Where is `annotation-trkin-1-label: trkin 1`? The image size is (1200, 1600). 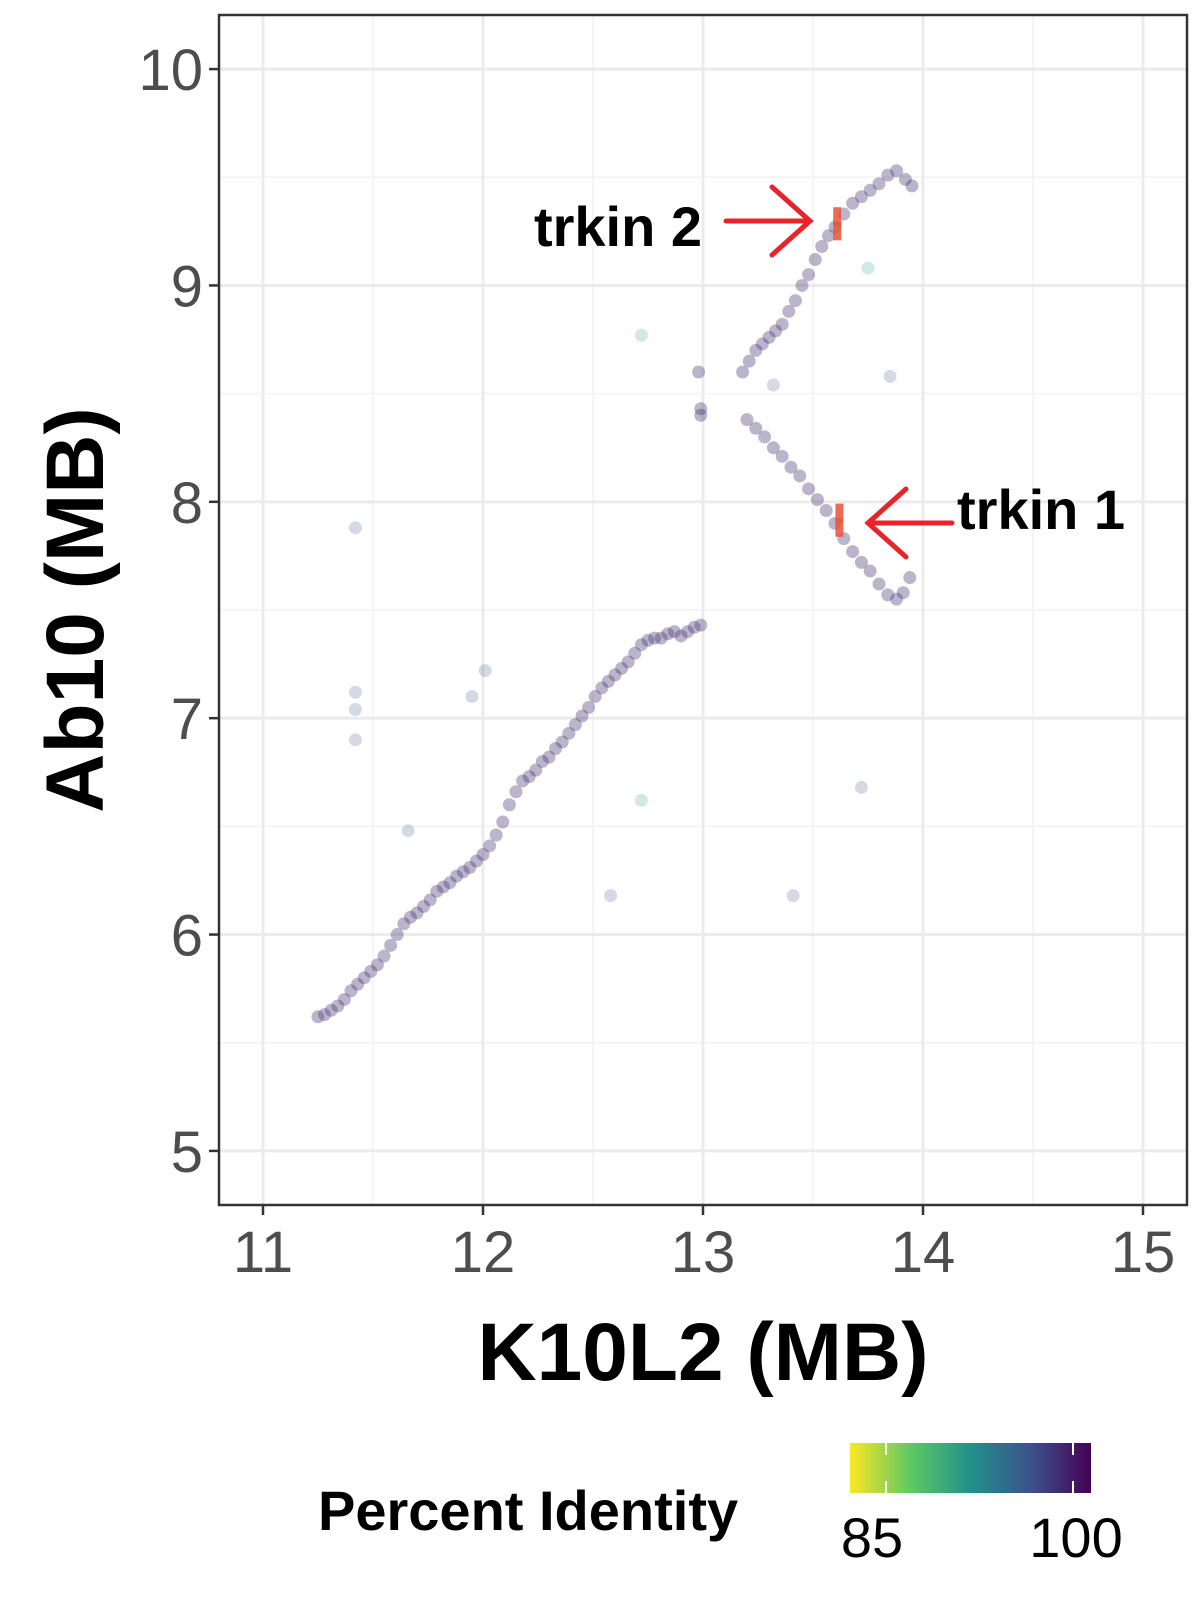 annotation-trkin-1-label: trkin 1 is located at coordinates (1041, 509).